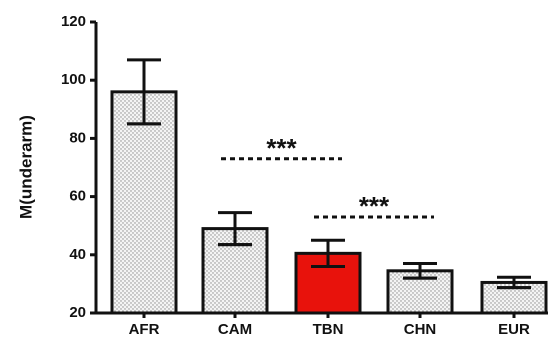 The height and width of the screenshot is (337, 552). What do you see at coordinates (77, 254) in the screenshot?
I see `y-tick-label: 40` at bounding box center [77, 254].